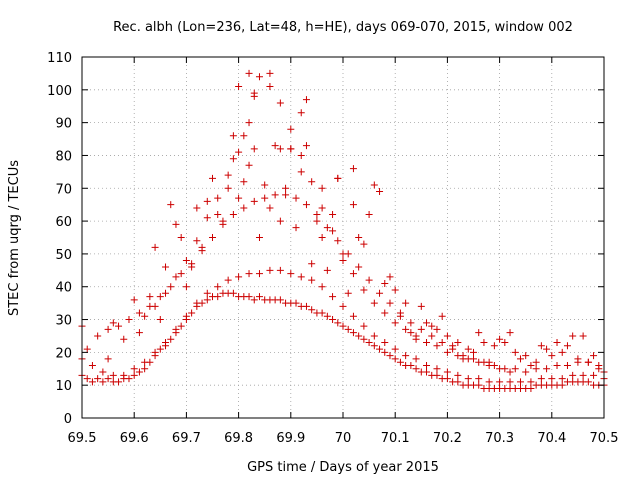  Describe the element at coordinates (63, 255) in the screenshot. I see `y-tick-label: 50` at that location.